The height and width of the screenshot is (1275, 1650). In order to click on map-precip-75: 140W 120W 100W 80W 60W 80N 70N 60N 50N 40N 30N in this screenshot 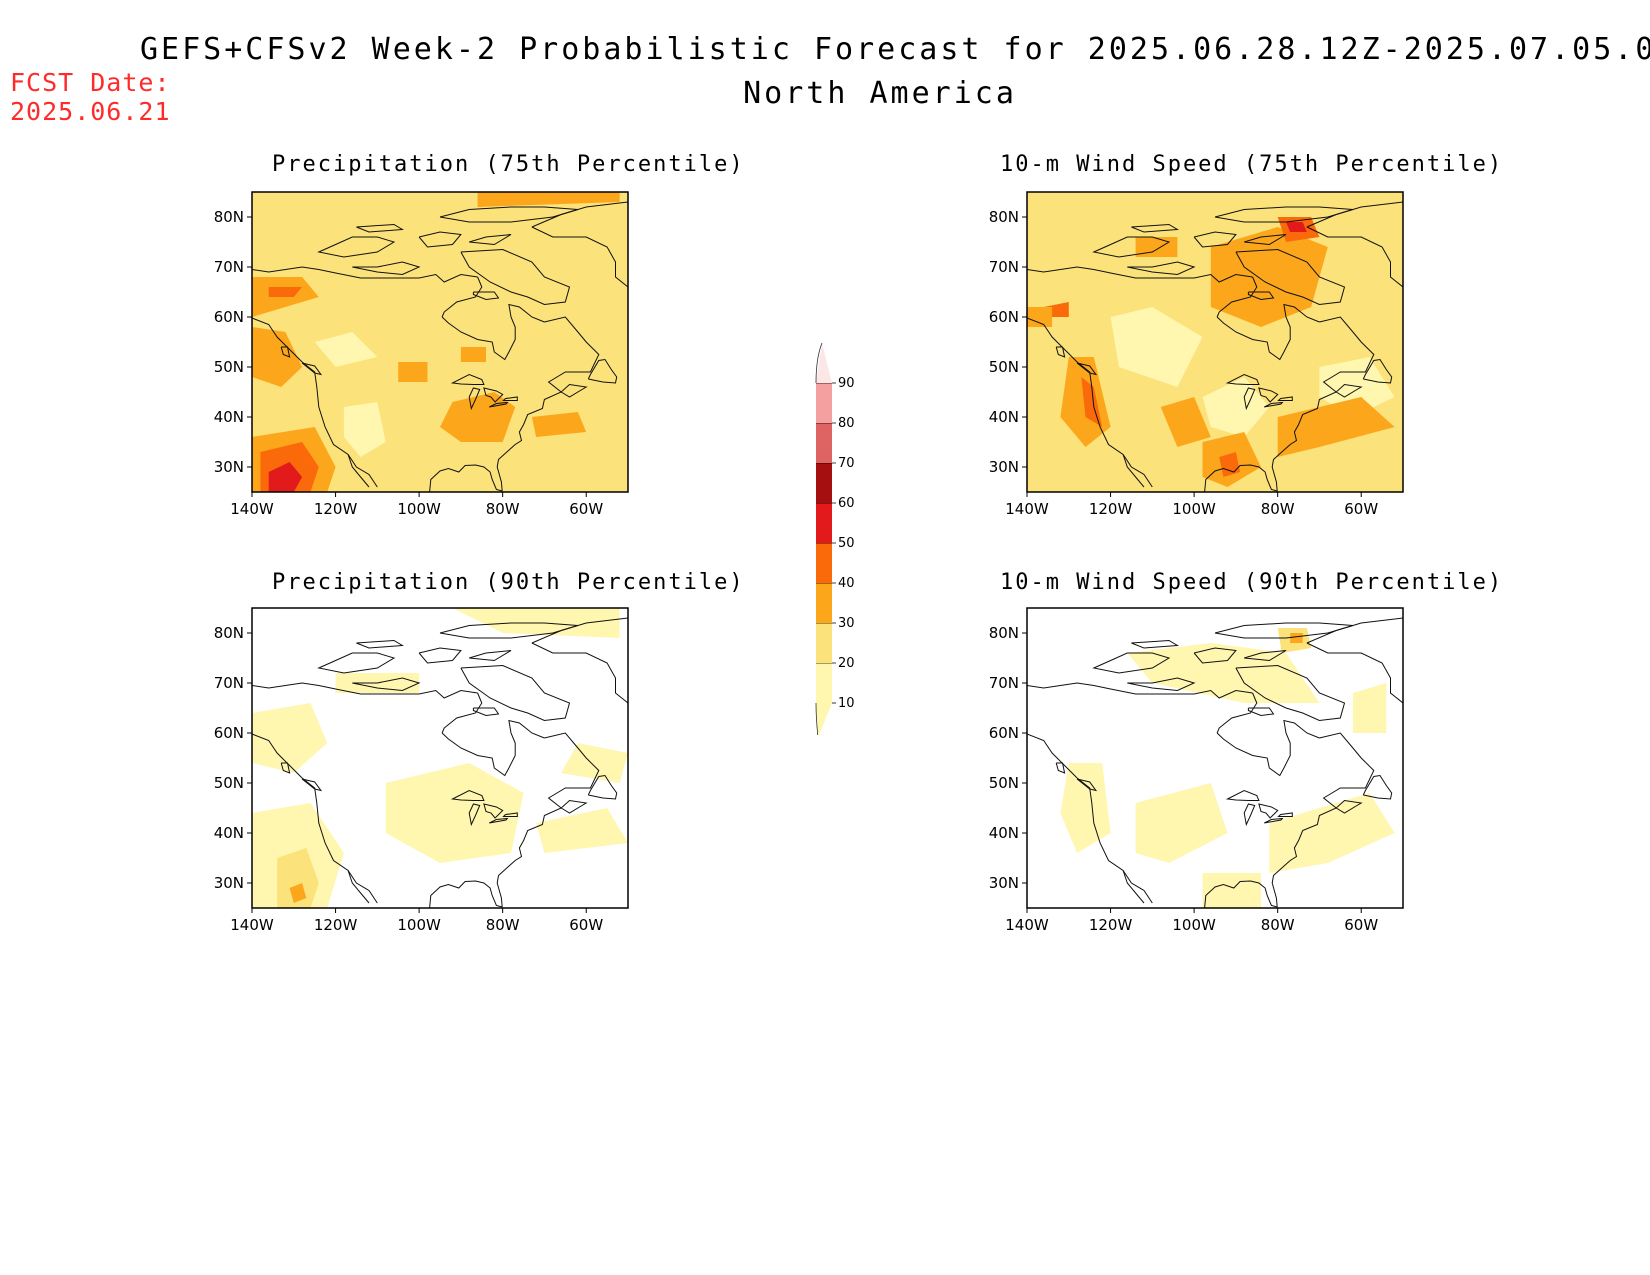, I will do `click(421, 354)`.